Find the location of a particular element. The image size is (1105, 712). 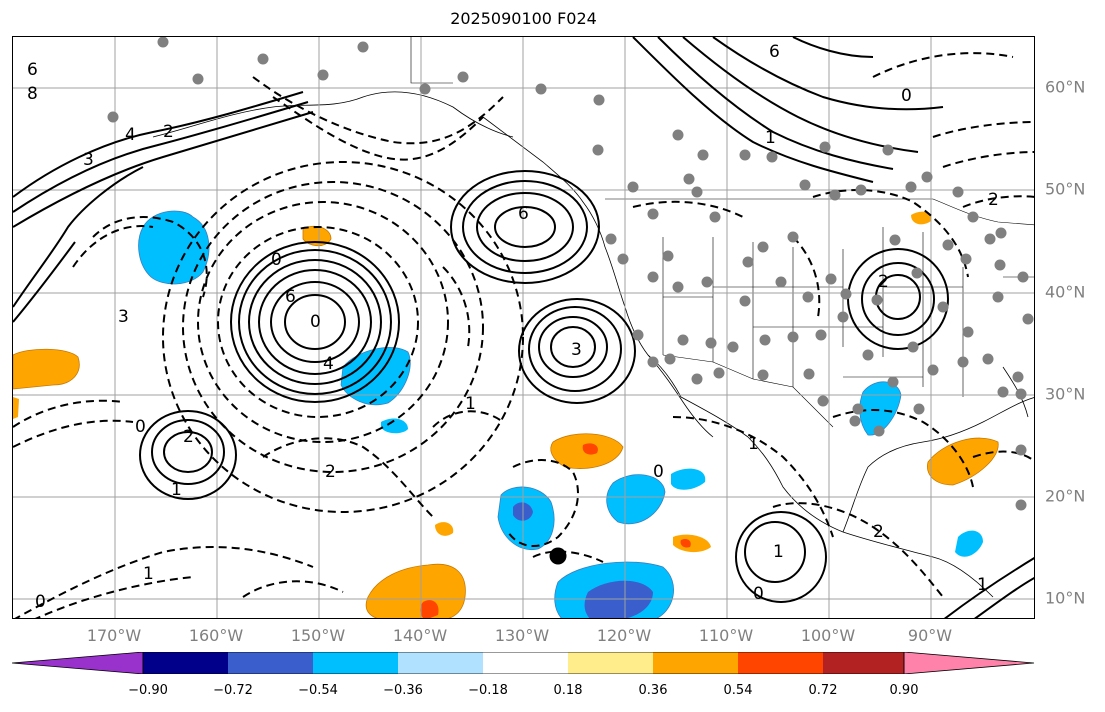

colorbar-tick-label: 0.90 is located at coordinates (904, 690).